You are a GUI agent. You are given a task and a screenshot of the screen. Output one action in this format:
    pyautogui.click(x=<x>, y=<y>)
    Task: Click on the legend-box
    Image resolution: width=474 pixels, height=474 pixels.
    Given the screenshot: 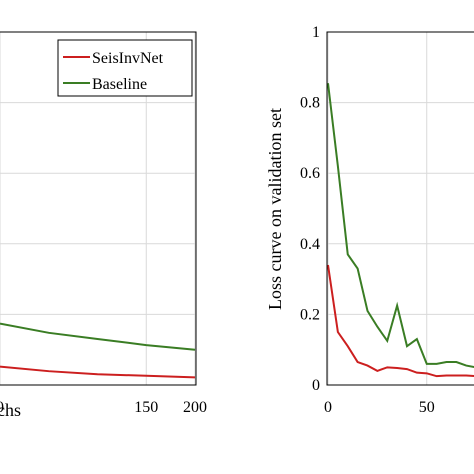 What is the action you would take?
    pyautogui.click(x=125, y=68)
    